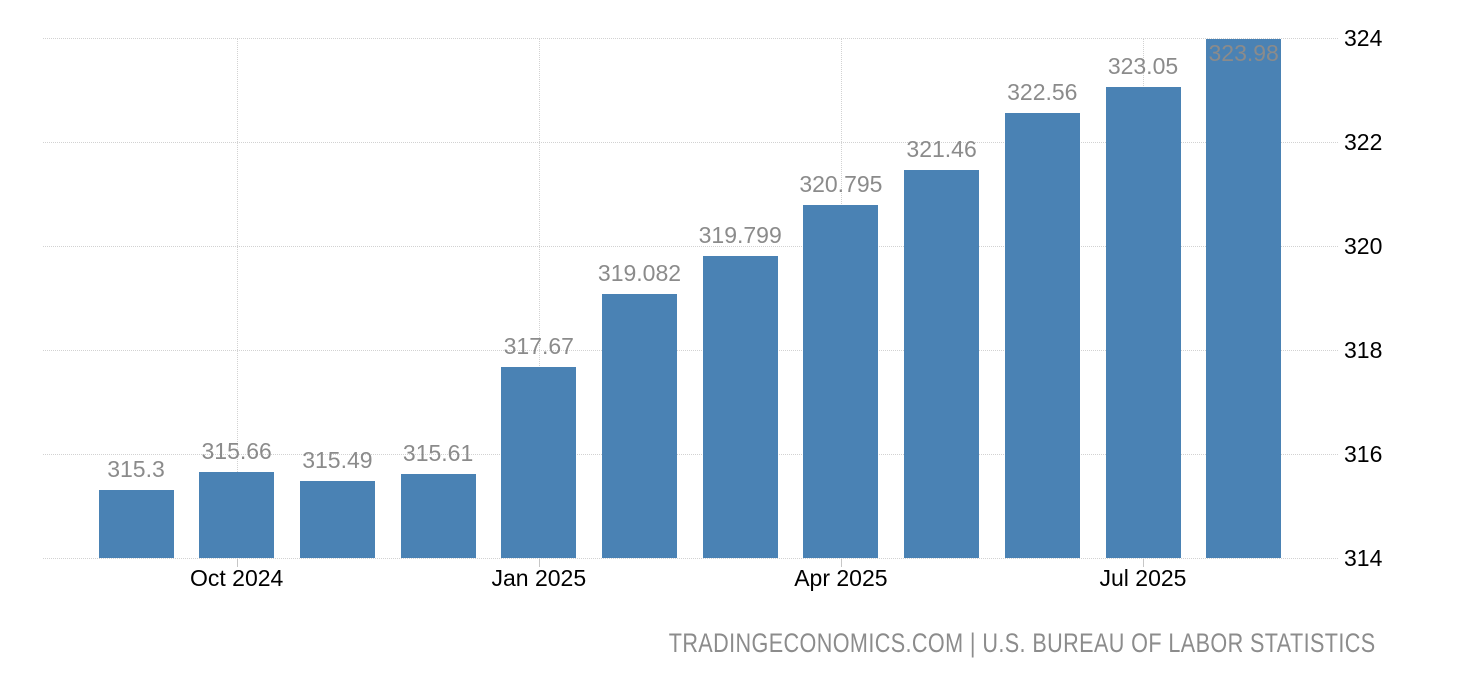 The width and height of the screenshot is (1460, 680). What do you see at coordinates (1363, 142) in the screenshot?
I see `y-tick-label: 322` at bounding box center [1363, 142].